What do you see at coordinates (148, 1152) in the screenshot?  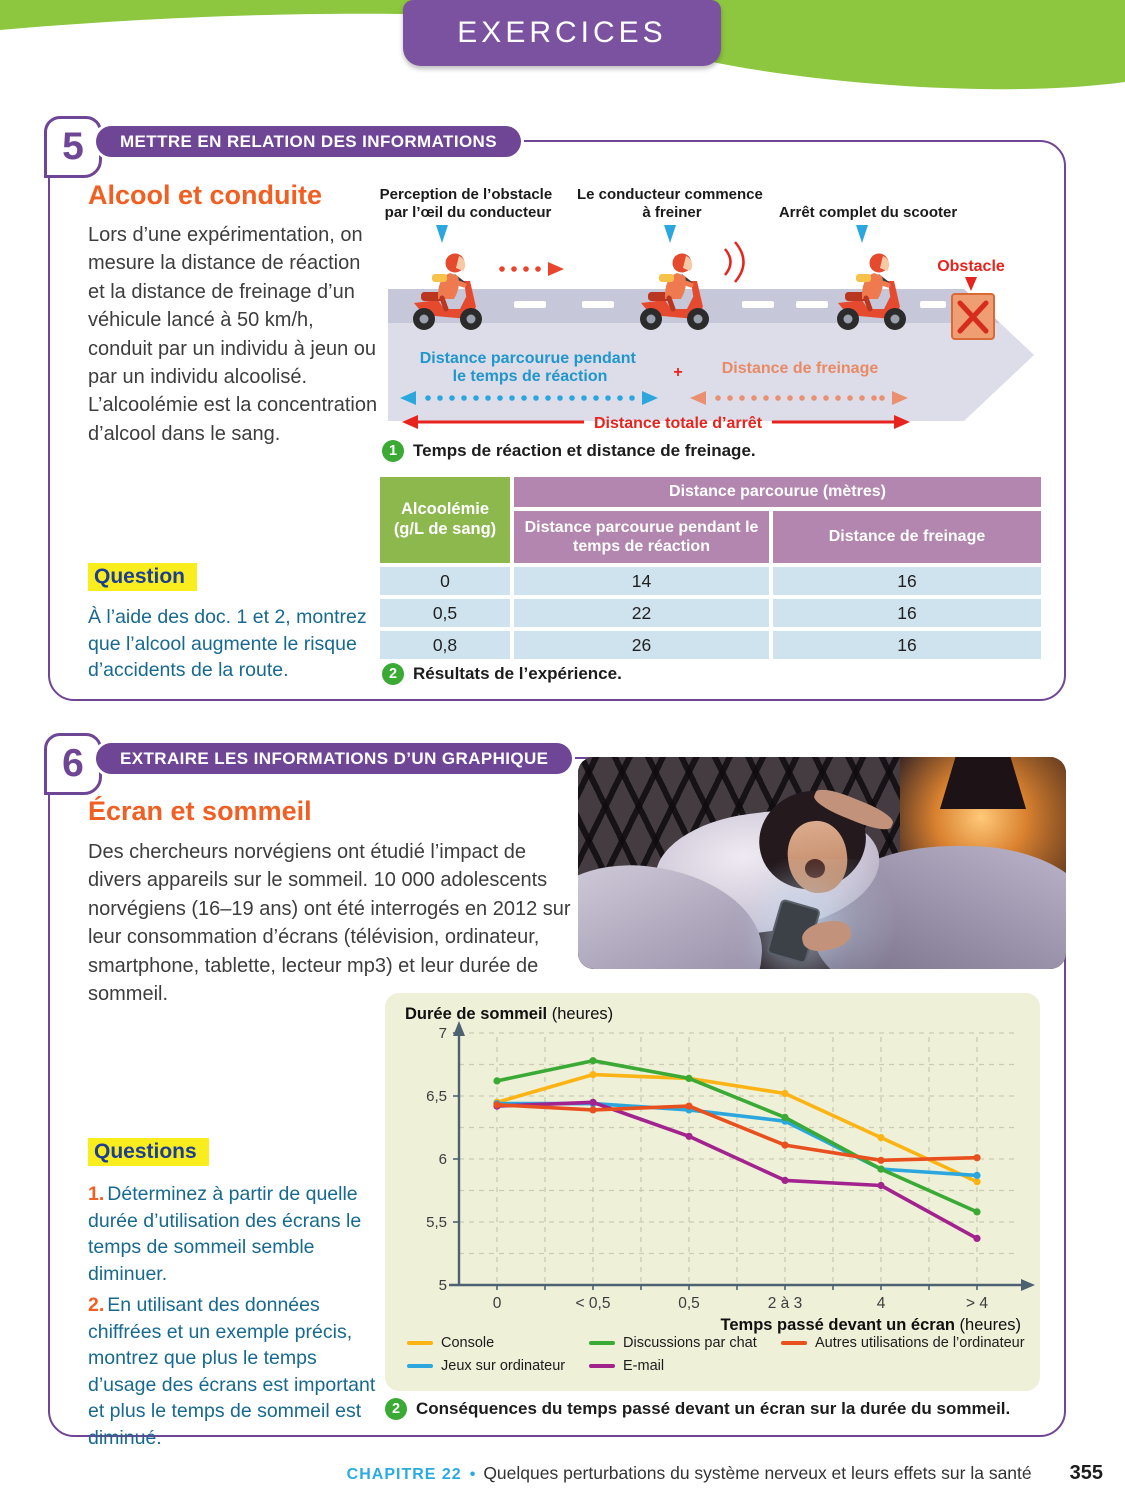 I see `exercise-6-questions-label: Questions` at bounding box center [148, 1152].